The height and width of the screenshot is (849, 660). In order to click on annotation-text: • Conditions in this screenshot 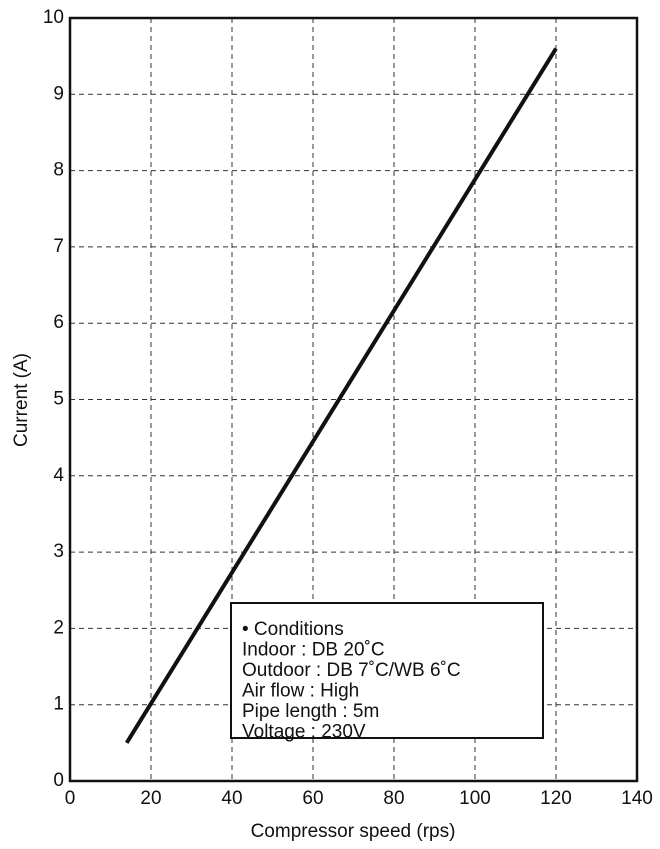, I will do `click(293, 629)`.